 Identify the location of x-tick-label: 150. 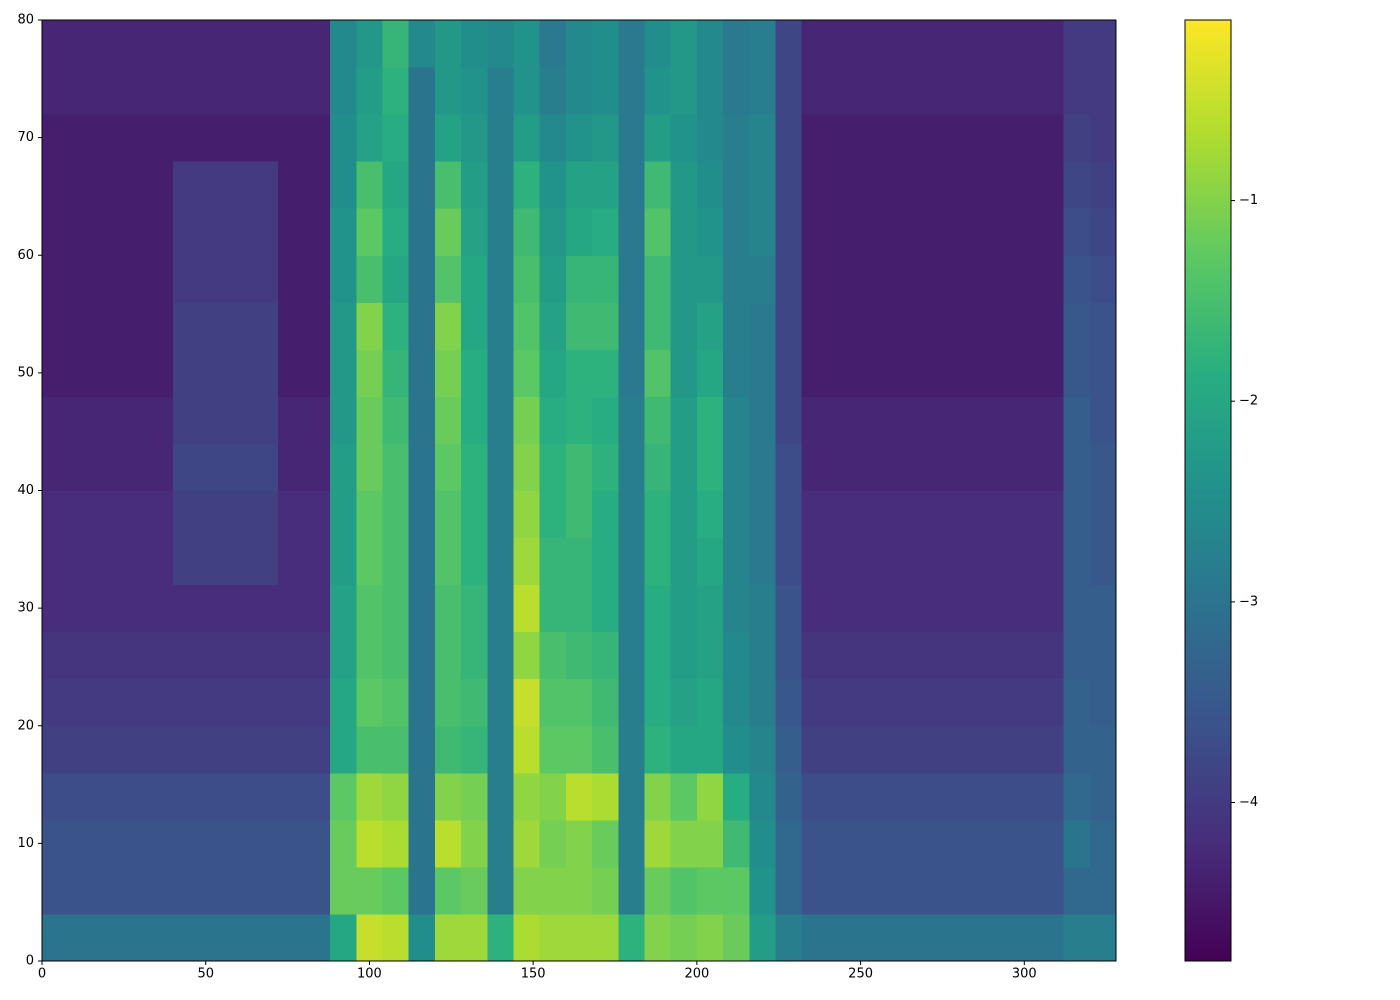
(533, 974).